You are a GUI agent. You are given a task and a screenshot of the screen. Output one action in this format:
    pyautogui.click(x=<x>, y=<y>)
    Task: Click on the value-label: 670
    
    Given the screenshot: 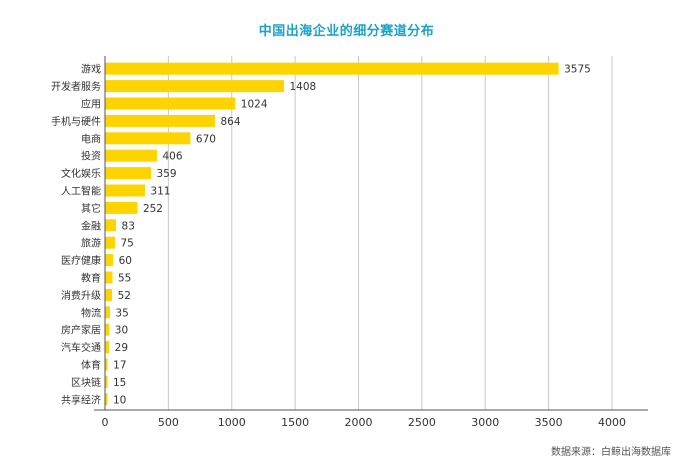 What is the action you would take?
    pyautogui.click(x=206, y=139)
    